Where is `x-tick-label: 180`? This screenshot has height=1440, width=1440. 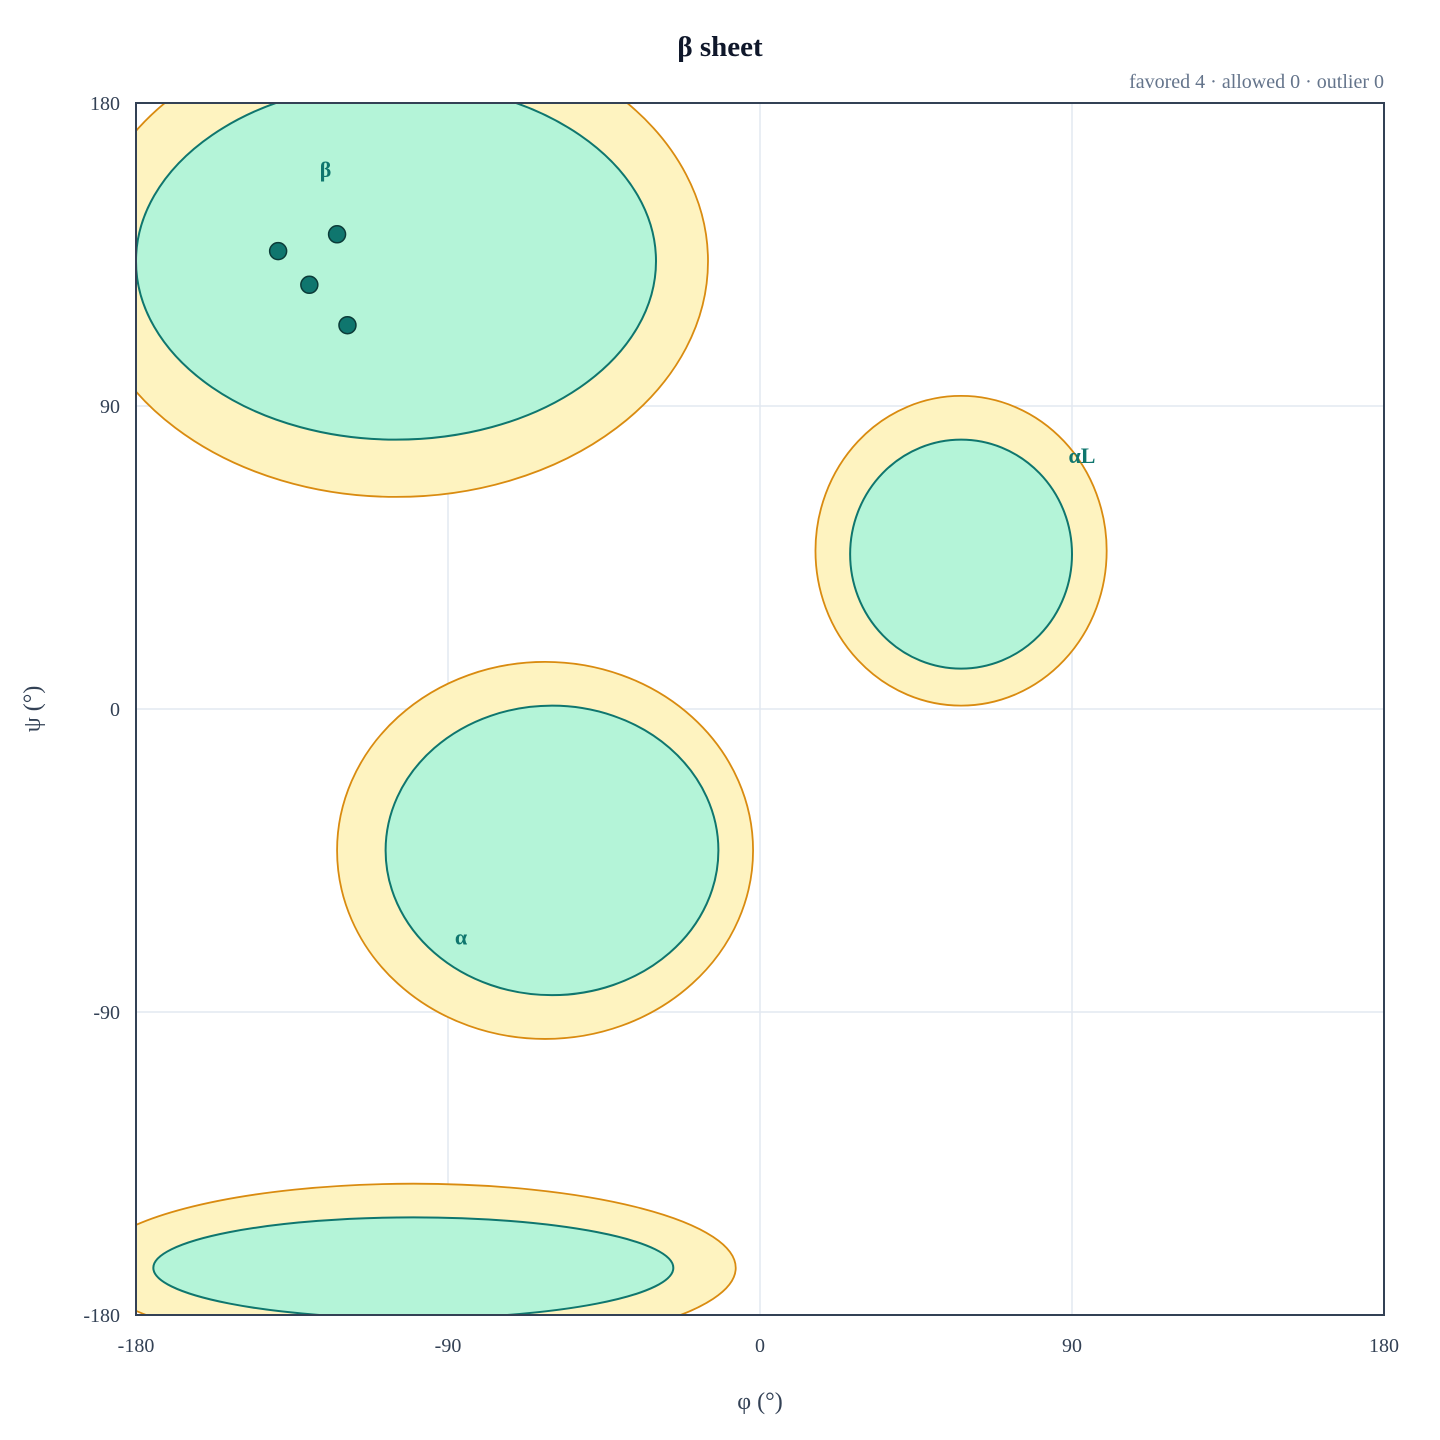
x-tick-label: 180 is located at coordinates (1384, 1346).